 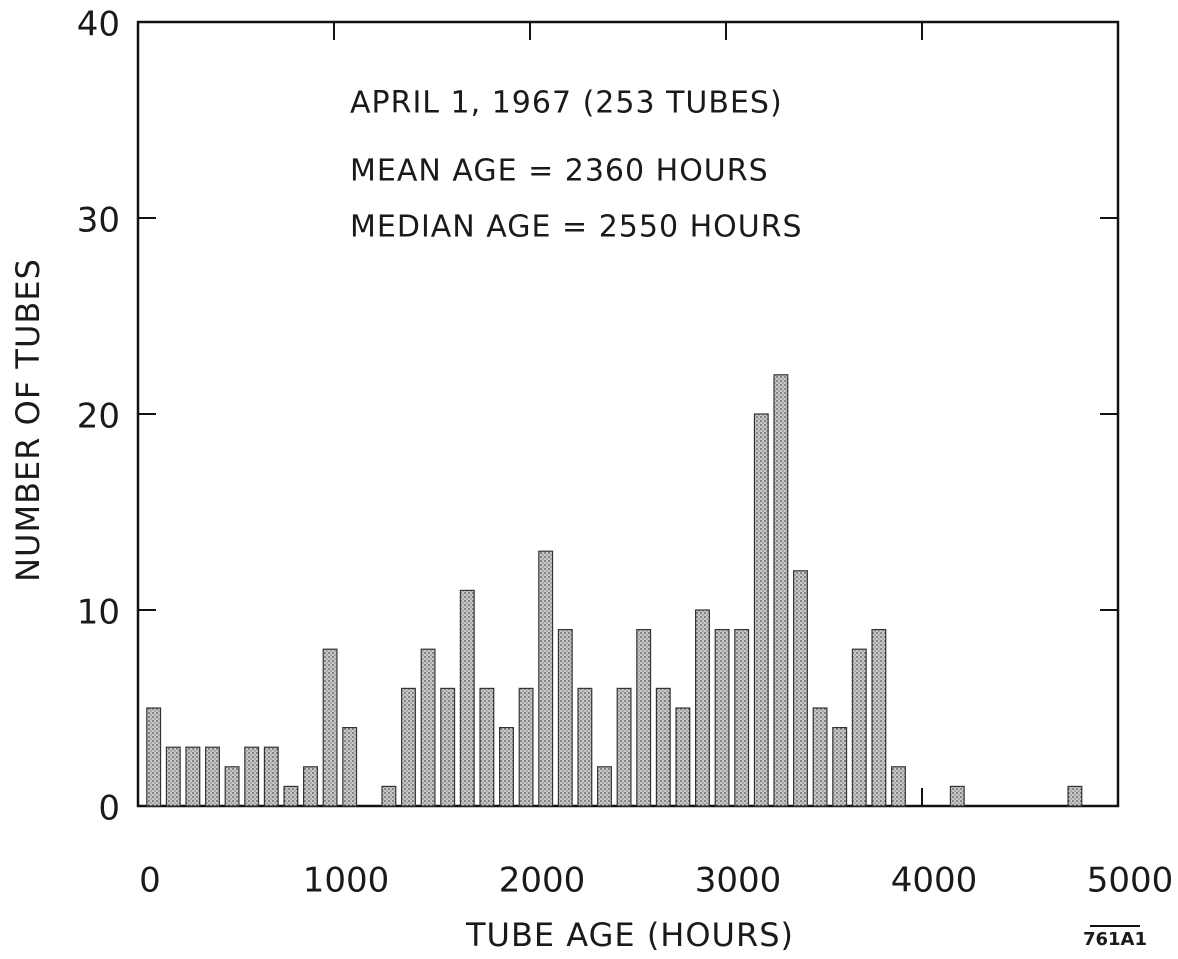 What do you see at coordinates (576, 227) in the screenshot?
I see `annotation: MEDIAN AGE = 2550 HOURS` at bounding box center [576, 227].